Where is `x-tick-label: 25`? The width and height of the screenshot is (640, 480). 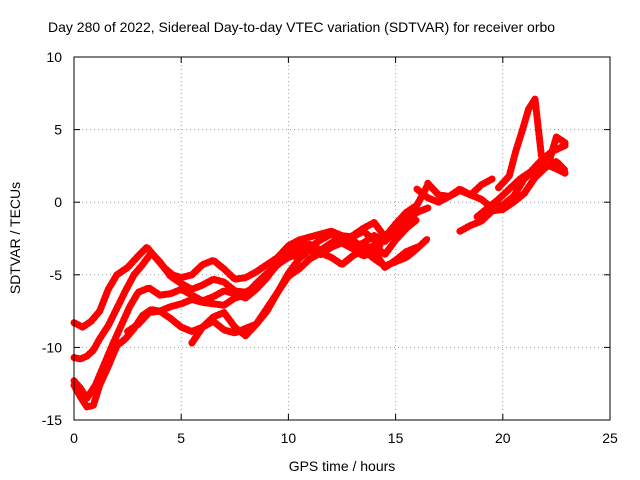
x-tick-label: 25 is located at coordinates (610, 438).